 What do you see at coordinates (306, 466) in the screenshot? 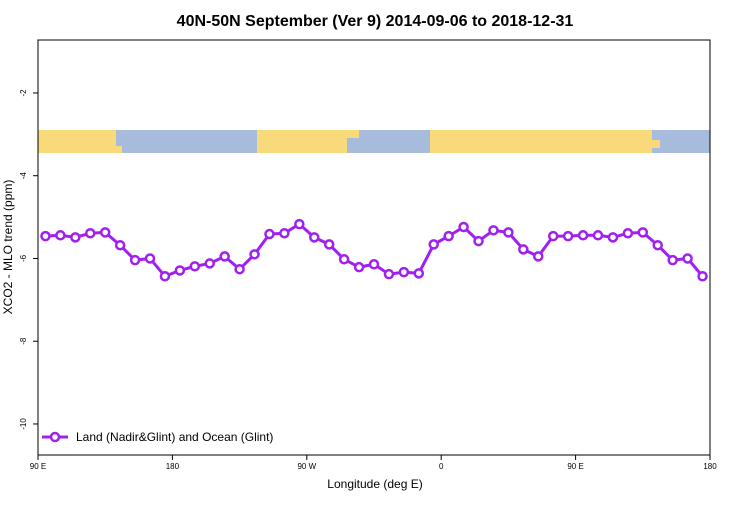
I see `x-tick-label: 90 W` at bounding box center [306, 466].